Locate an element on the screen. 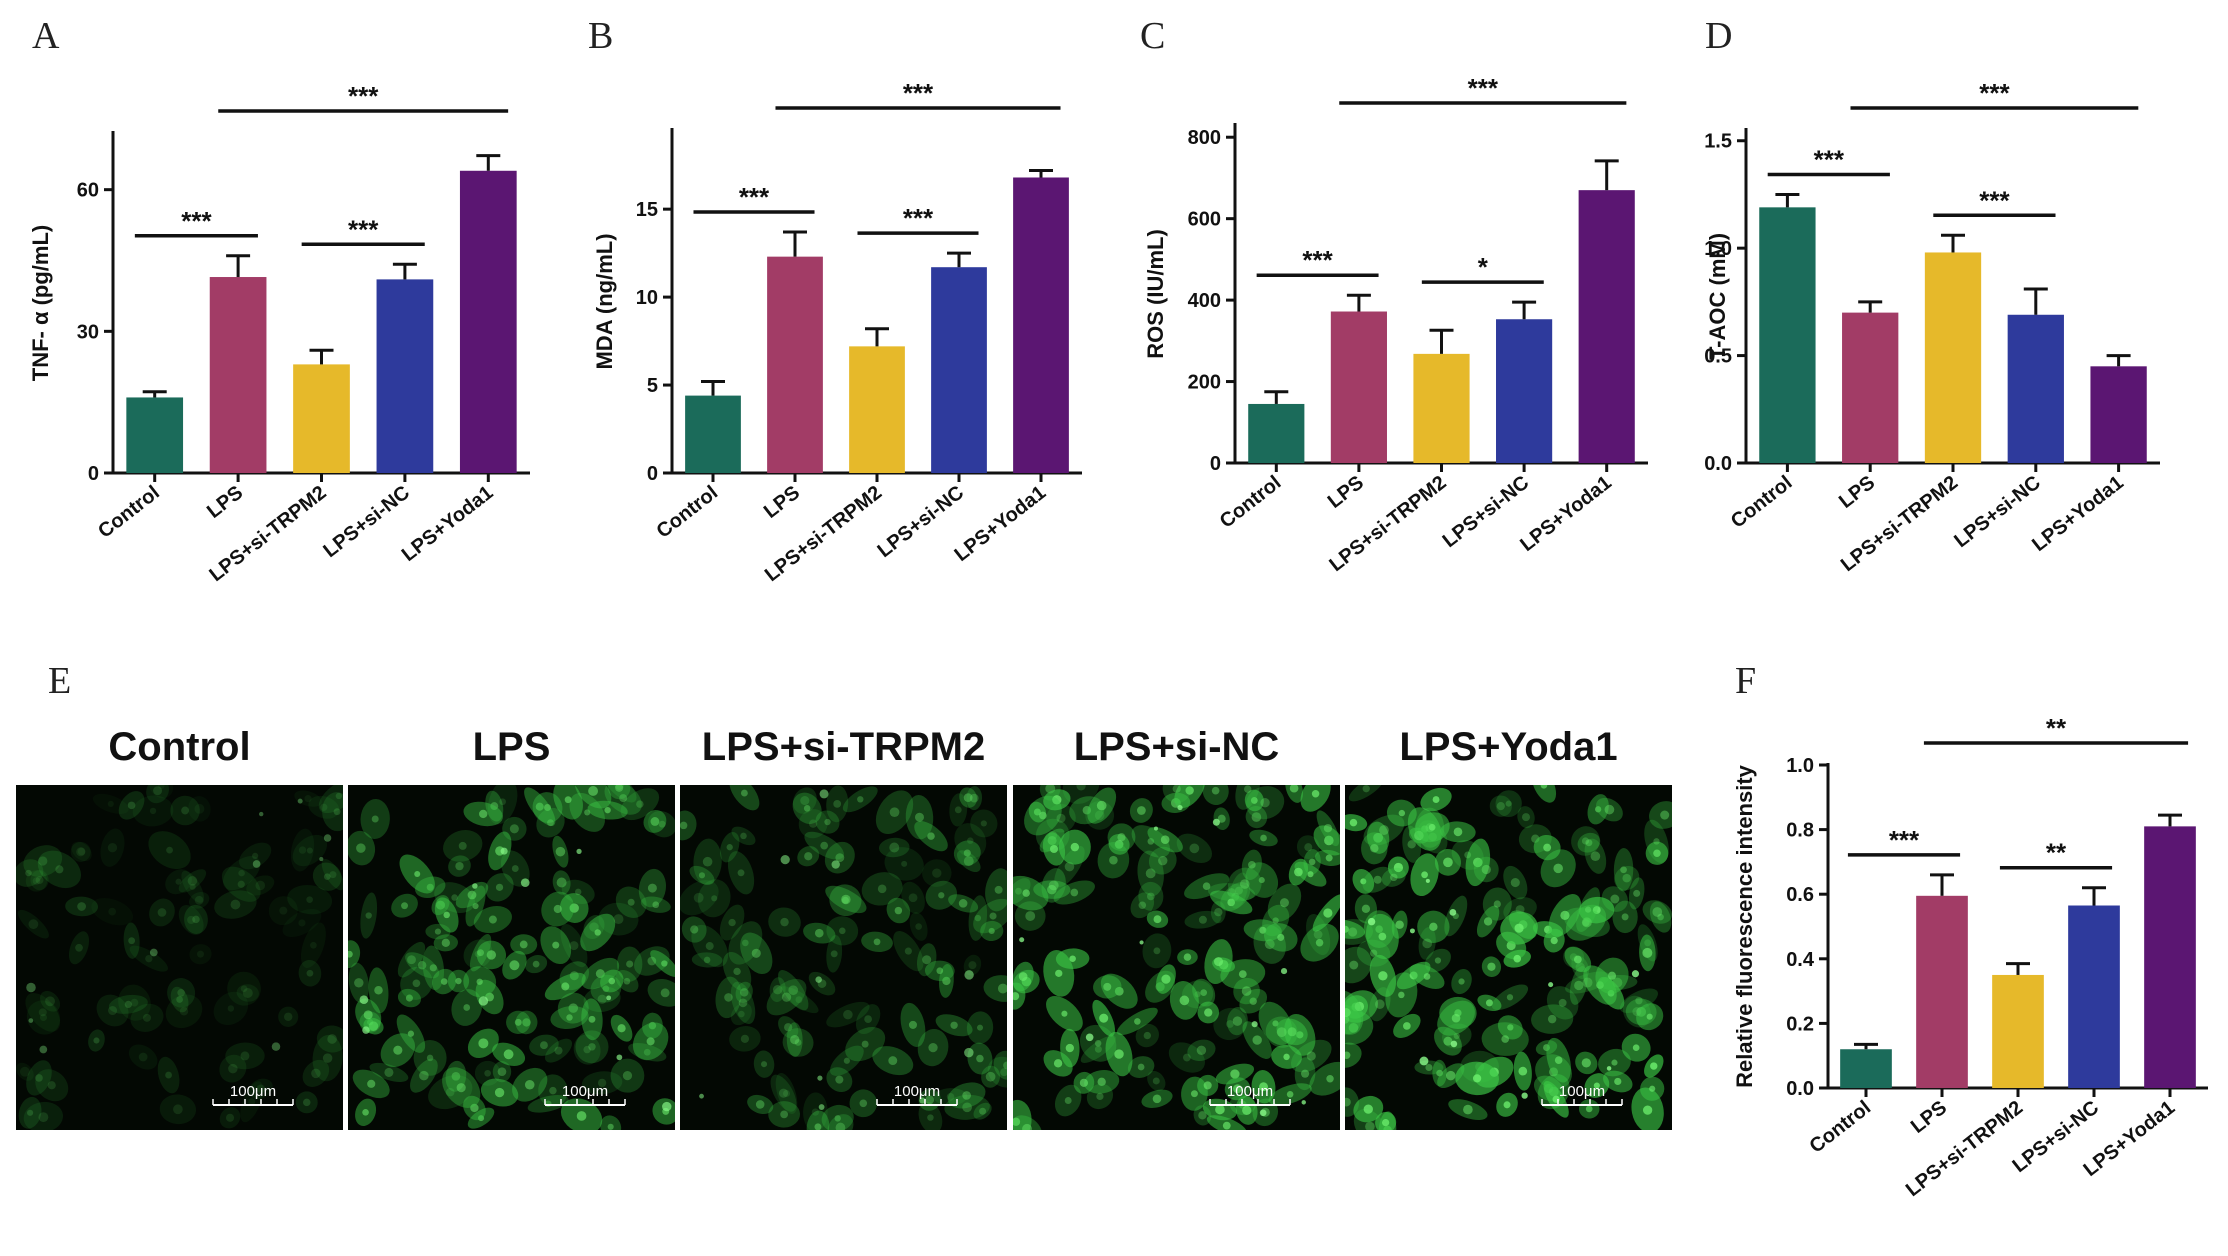 Image resolution: width=2228 pixels, height=1256 pixels. y-tick-label: 800 is located at coordinates (1204, 138).